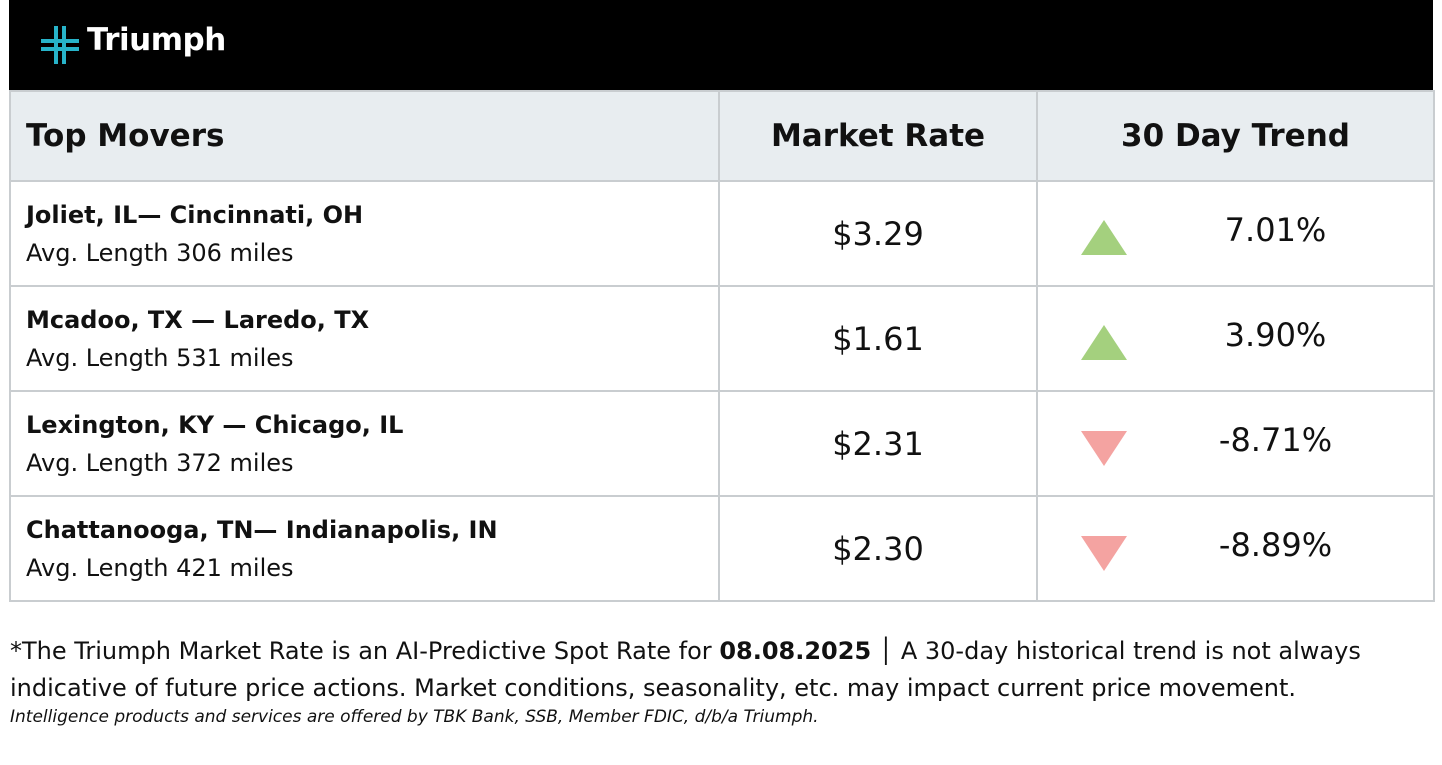 The height and width of the screenshot is (765, 1442). Describe the element at coordinates (160, 357) in the screenshot. I see `route-length: Avg. Length 531 miles` at that location.